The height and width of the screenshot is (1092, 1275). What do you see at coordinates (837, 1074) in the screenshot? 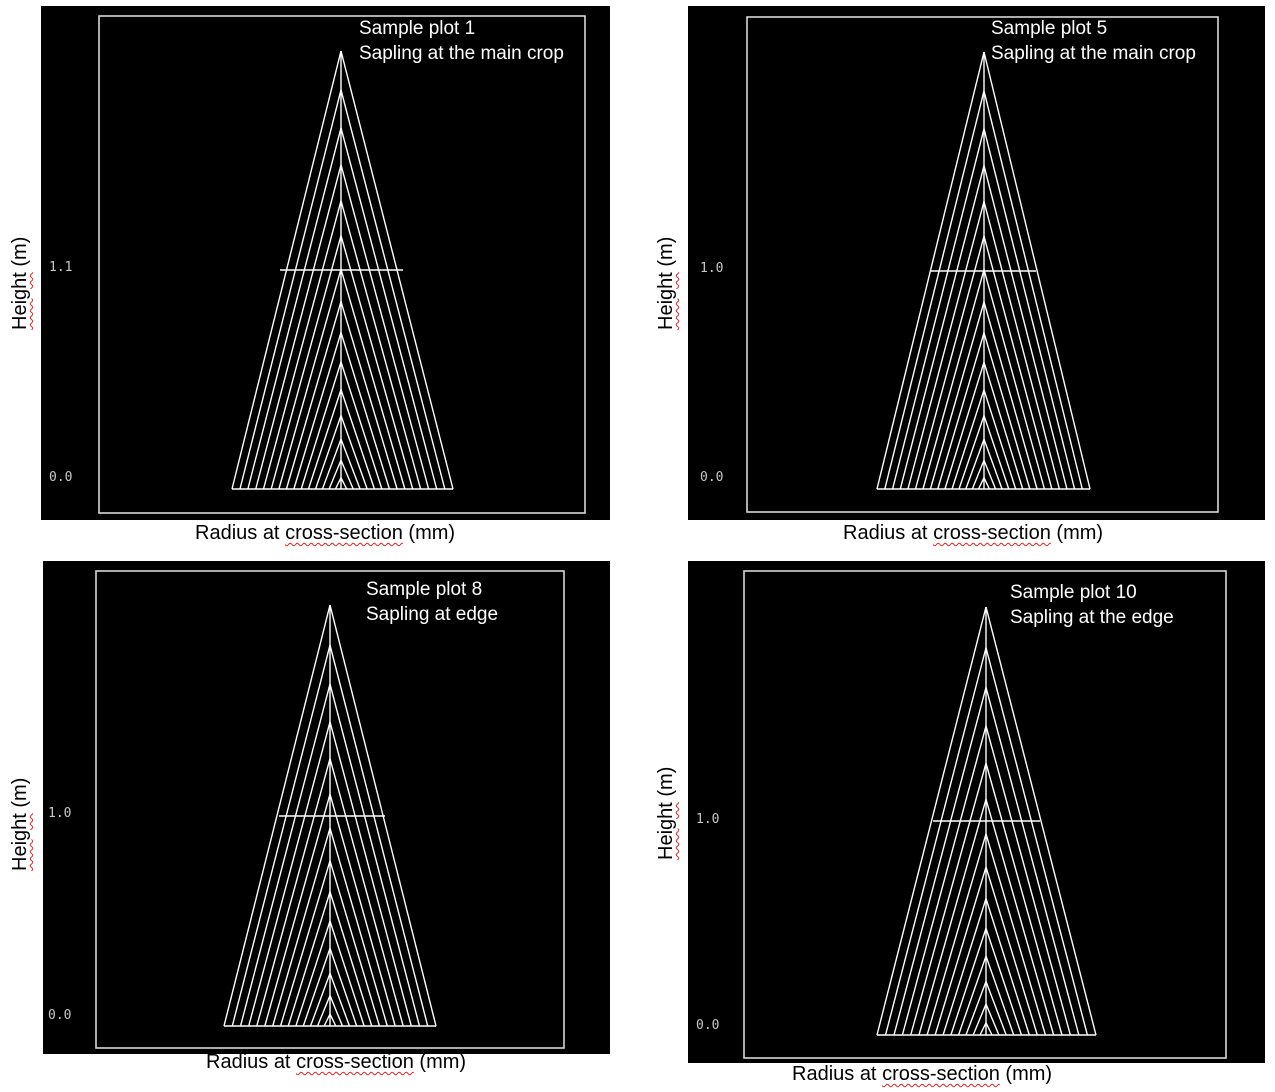
I see `x-axis-label-text: Radius at` at bounding box center [837, 1074].